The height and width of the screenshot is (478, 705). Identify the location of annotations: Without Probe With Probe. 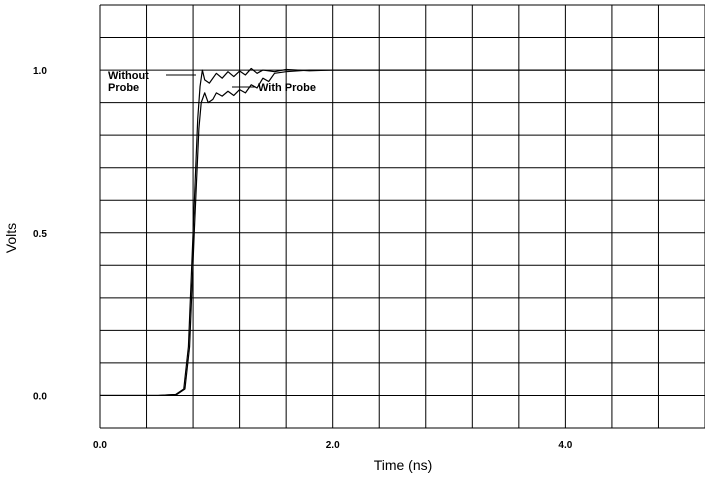
(212, 82).